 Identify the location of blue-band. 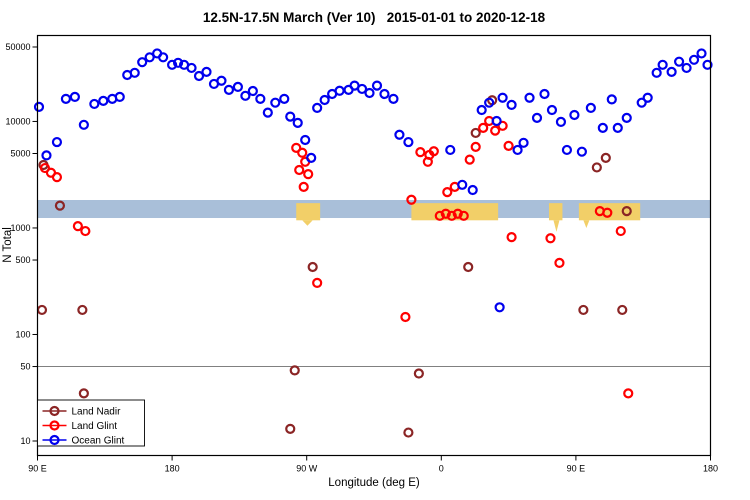
(374, 209).